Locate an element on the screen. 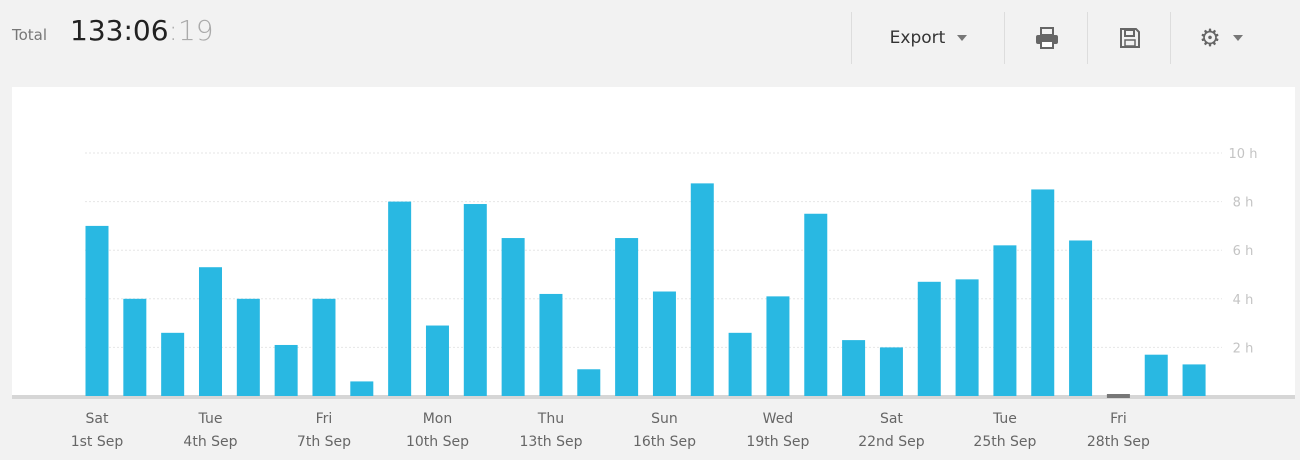 This screenshot has width=1300, height=460. x-tick-day: Sun is located at coordinates (664, 419).